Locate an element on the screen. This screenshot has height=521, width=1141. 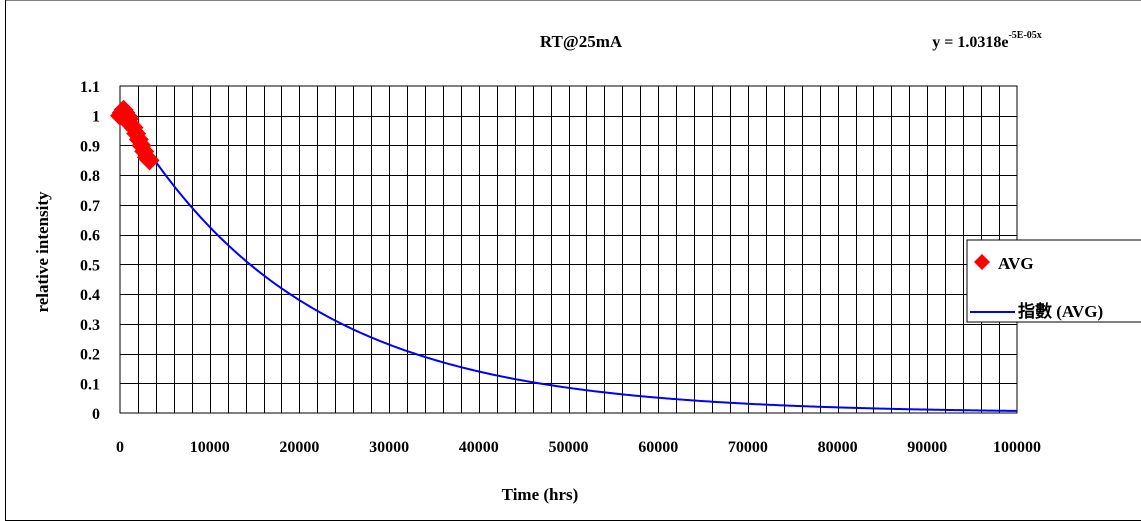
y-tick-label: 1.1 is located at coordinates (90, 87).